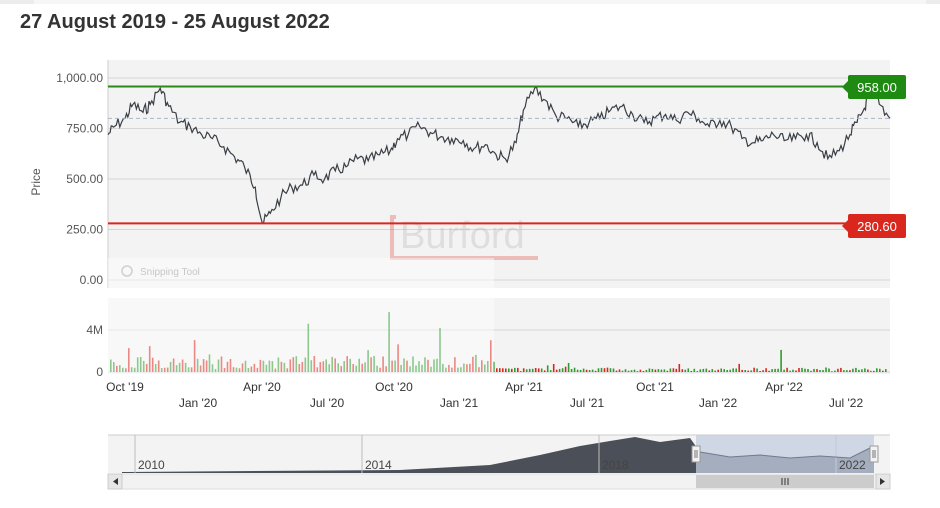 The width and height of the screenshot is (940, 508). I want to click on x-tick-label-top: Apr '22, so click(784, 387).